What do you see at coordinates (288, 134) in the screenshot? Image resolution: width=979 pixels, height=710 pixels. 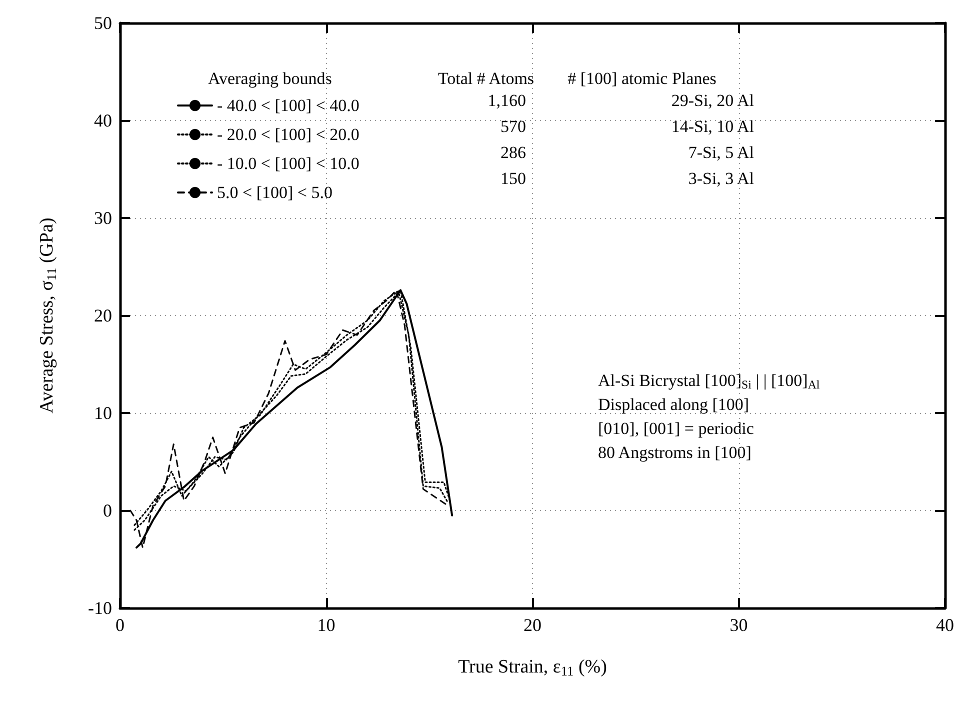 I see `legend-label: - 20.0 < [100] < 20.0` at bounding box center [288, 134].